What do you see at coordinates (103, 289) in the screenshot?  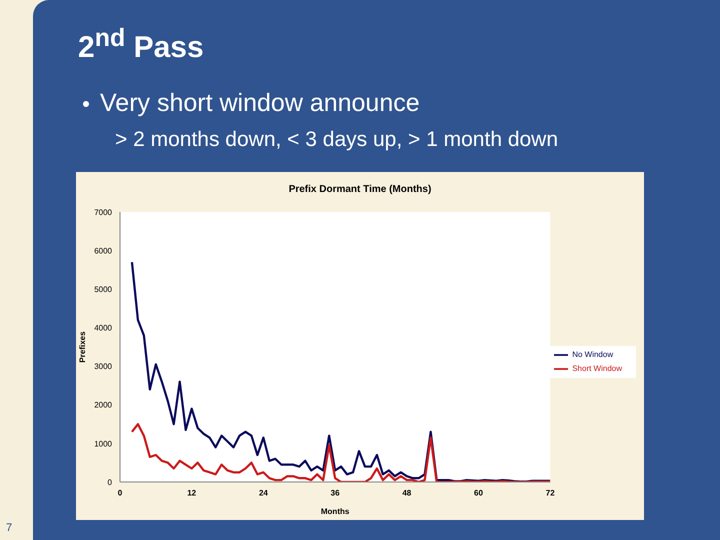 I see `y-tick-label: 5000` at bounding box center [103, 289].